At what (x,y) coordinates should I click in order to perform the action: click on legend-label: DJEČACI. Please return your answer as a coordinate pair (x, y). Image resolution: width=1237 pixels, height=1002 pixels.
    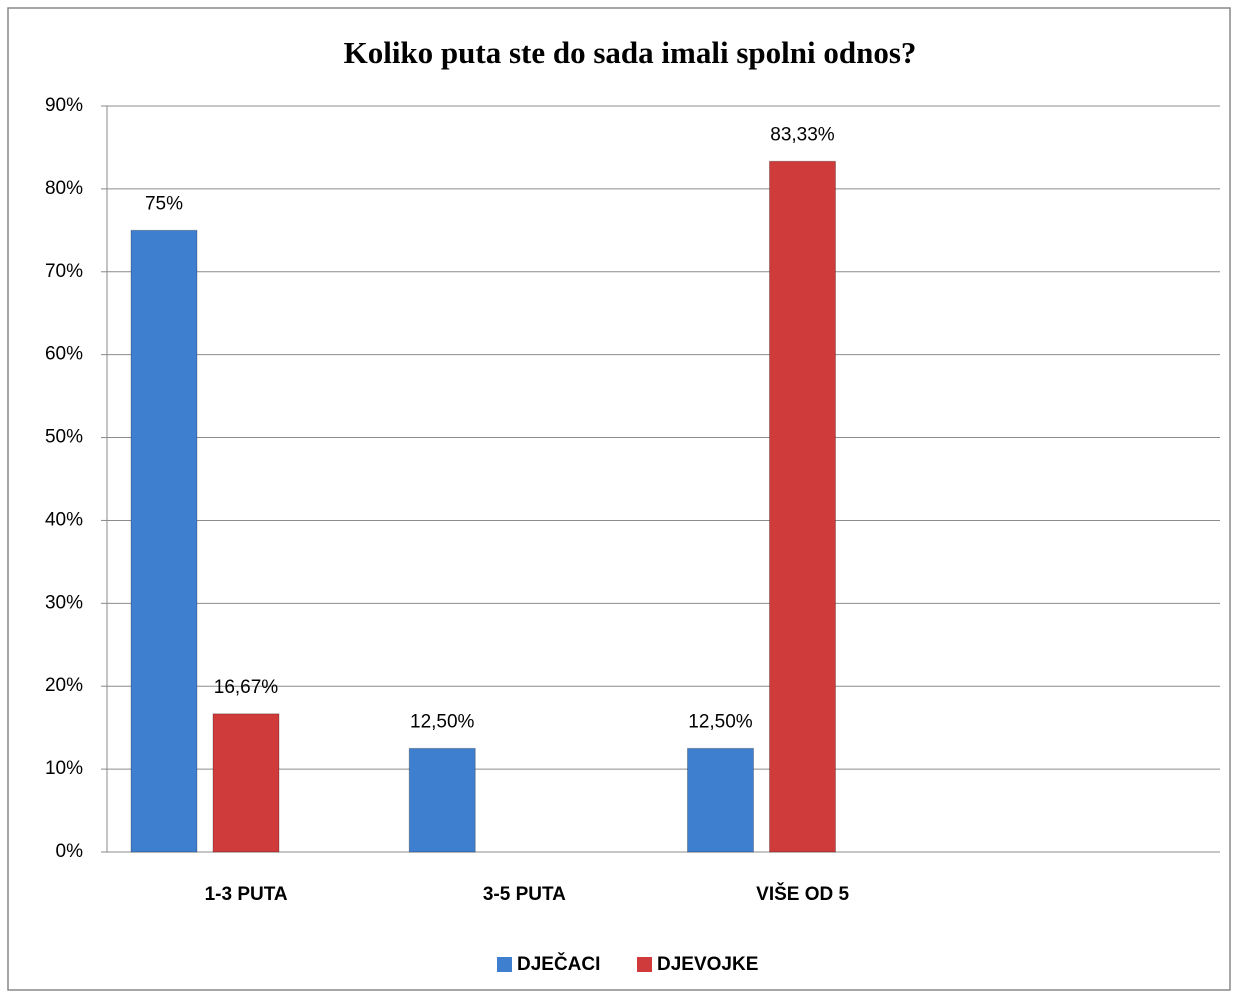
    Looking at the image, I should click on (558, 964).